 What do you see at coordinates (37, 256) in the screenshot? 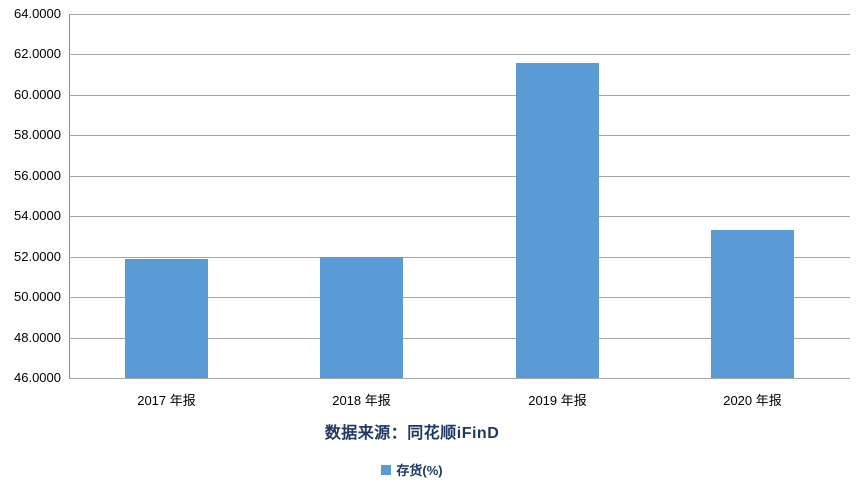
I see `y-axis-tick-label: 52.0000` at bounding box center [37, 256].